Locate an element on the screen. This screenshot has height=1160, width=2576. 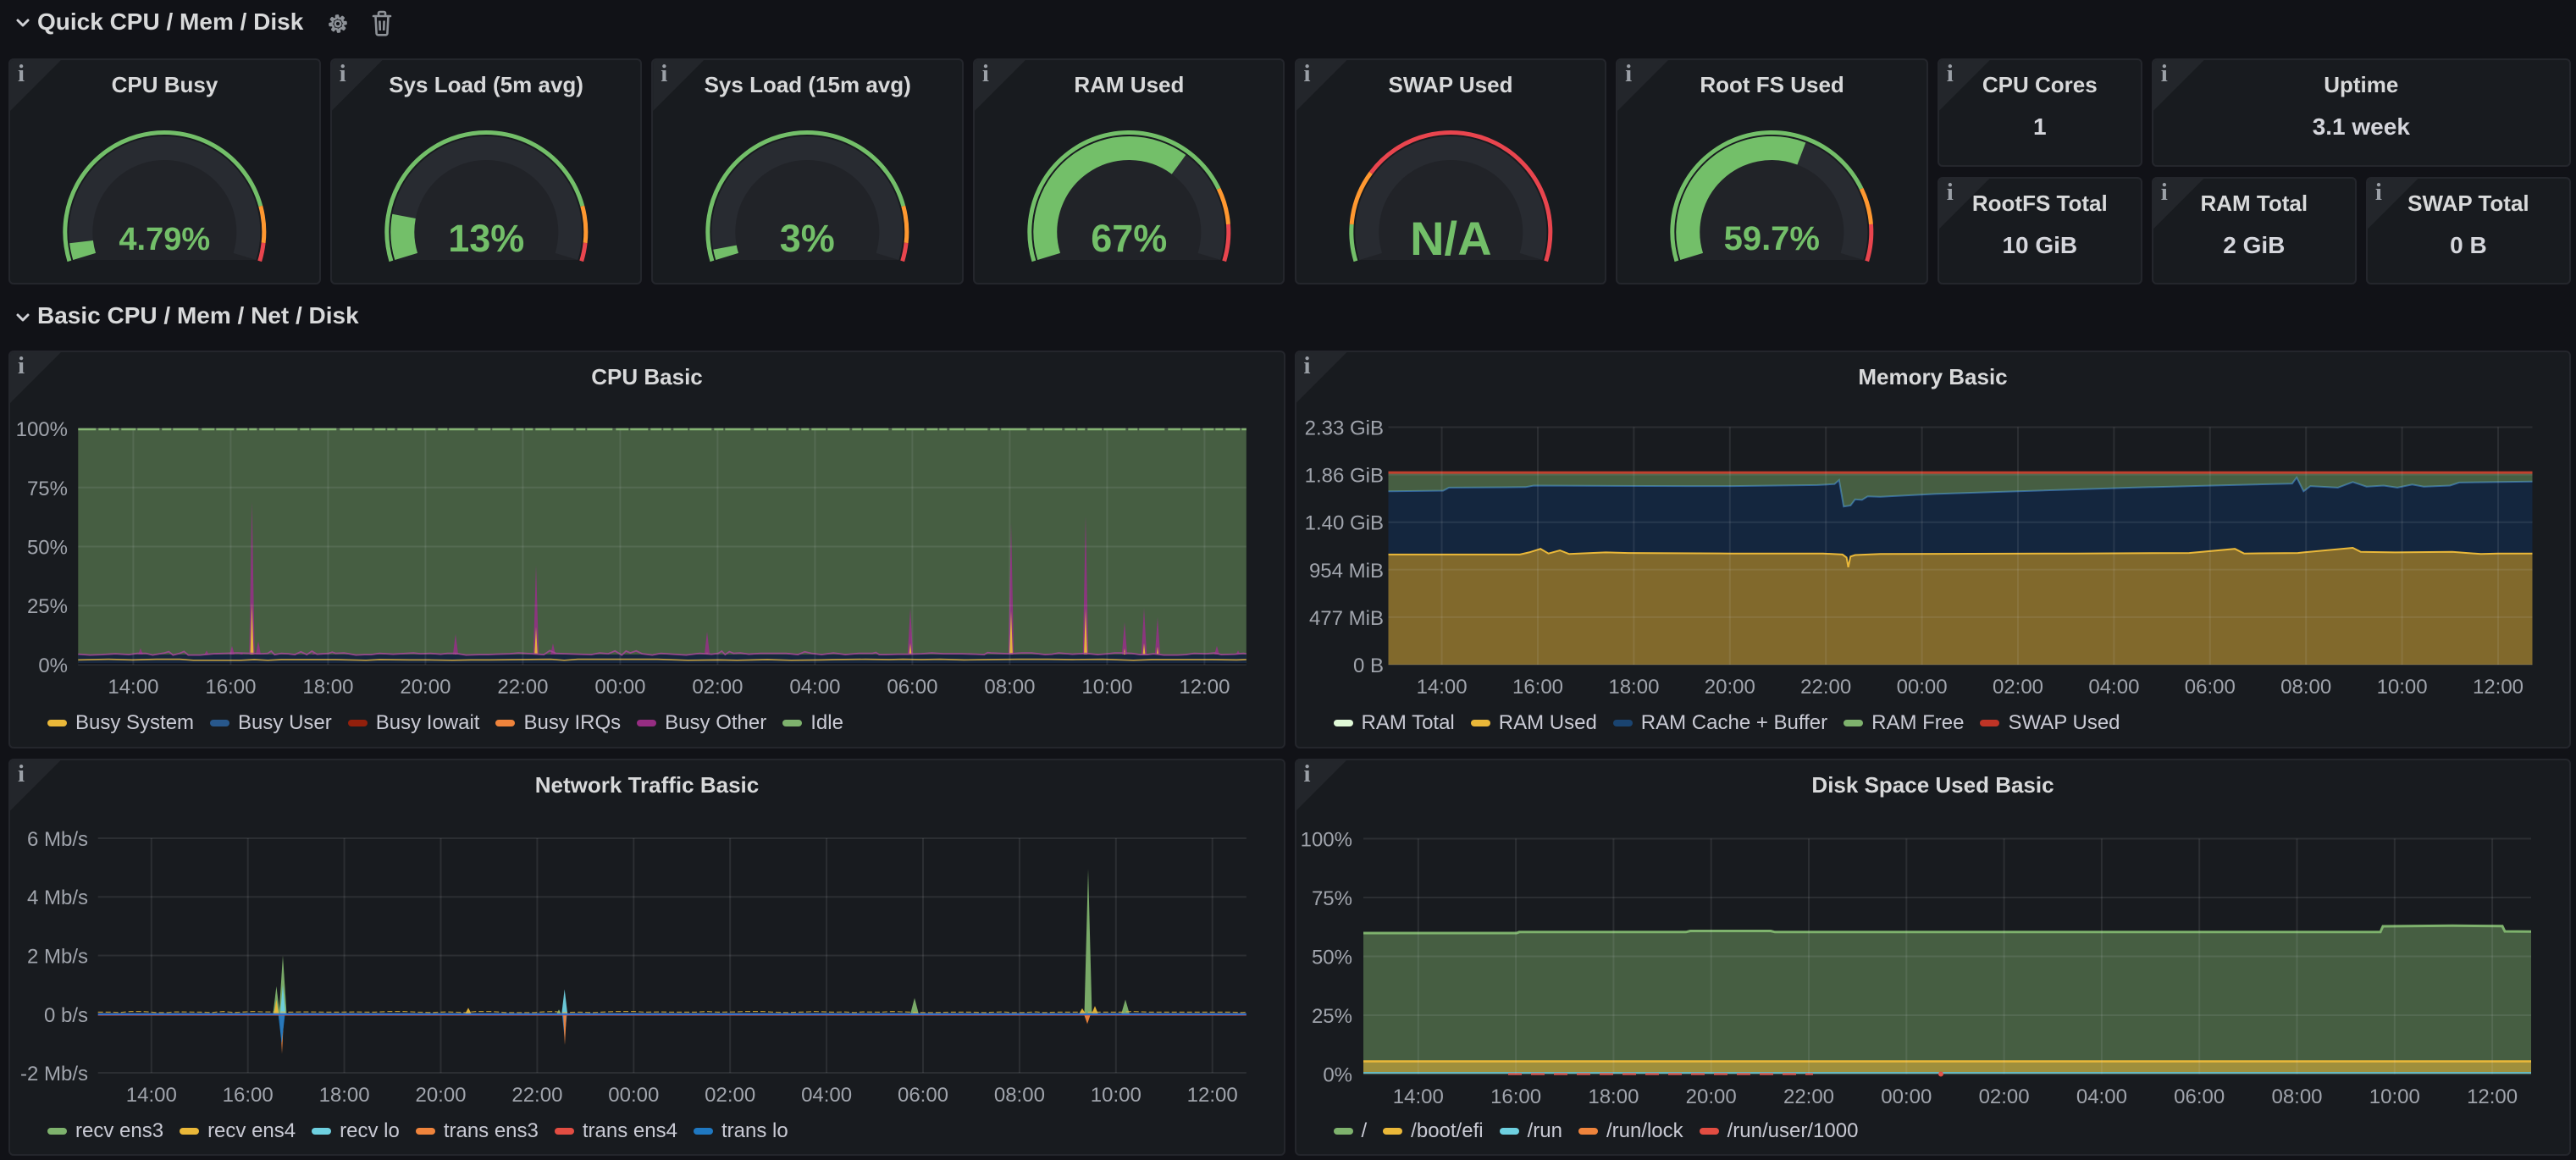
svg-text: 2.33 GiB is located at coordinates (1343, 428).